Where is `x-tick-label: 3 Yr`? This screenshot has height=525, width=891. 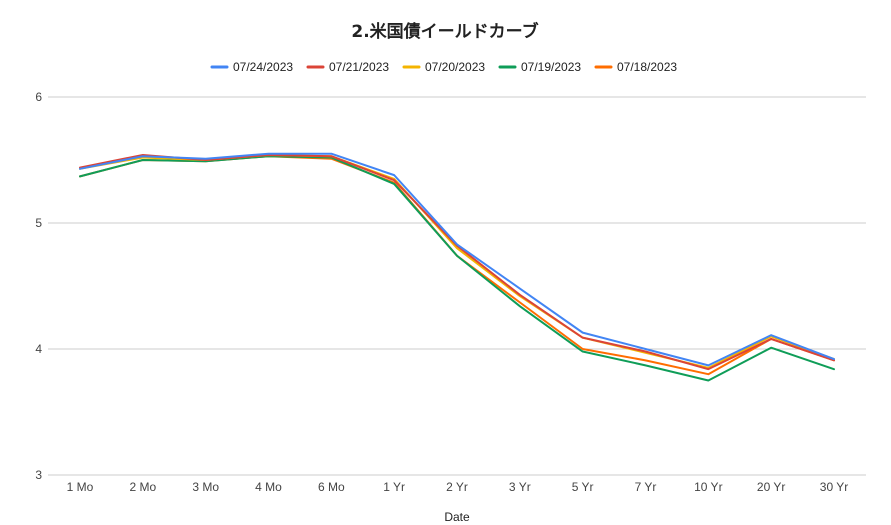 x-tick-label: 3 Yr is located at coordinates (520, 487).